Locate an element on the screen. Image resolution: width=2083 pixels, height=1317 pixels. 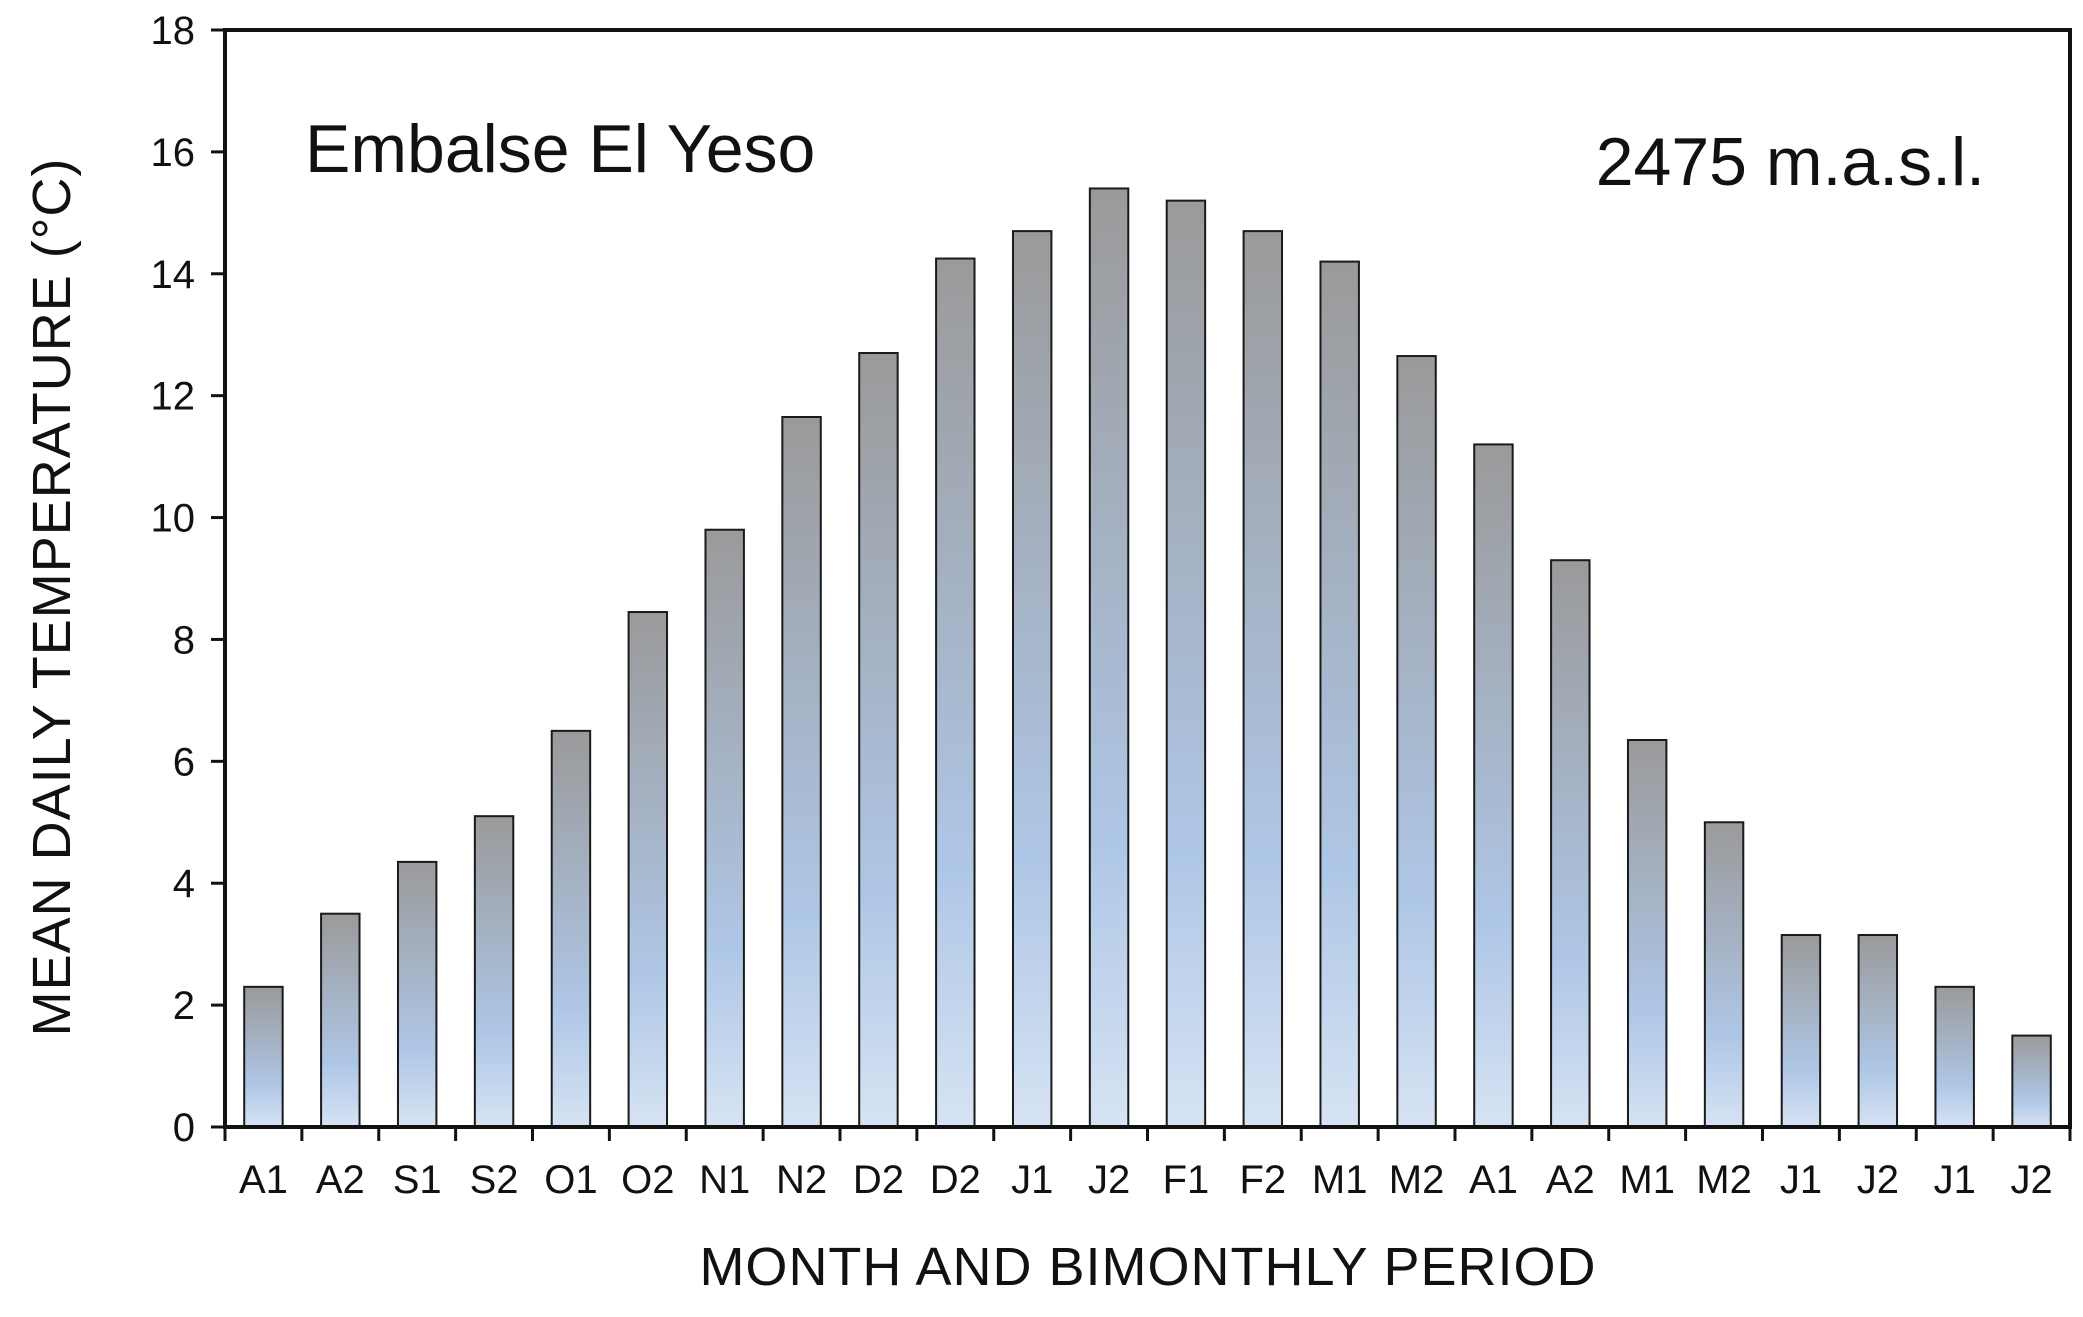
y-tick-label: 10 is located at coordinates (173, 519).